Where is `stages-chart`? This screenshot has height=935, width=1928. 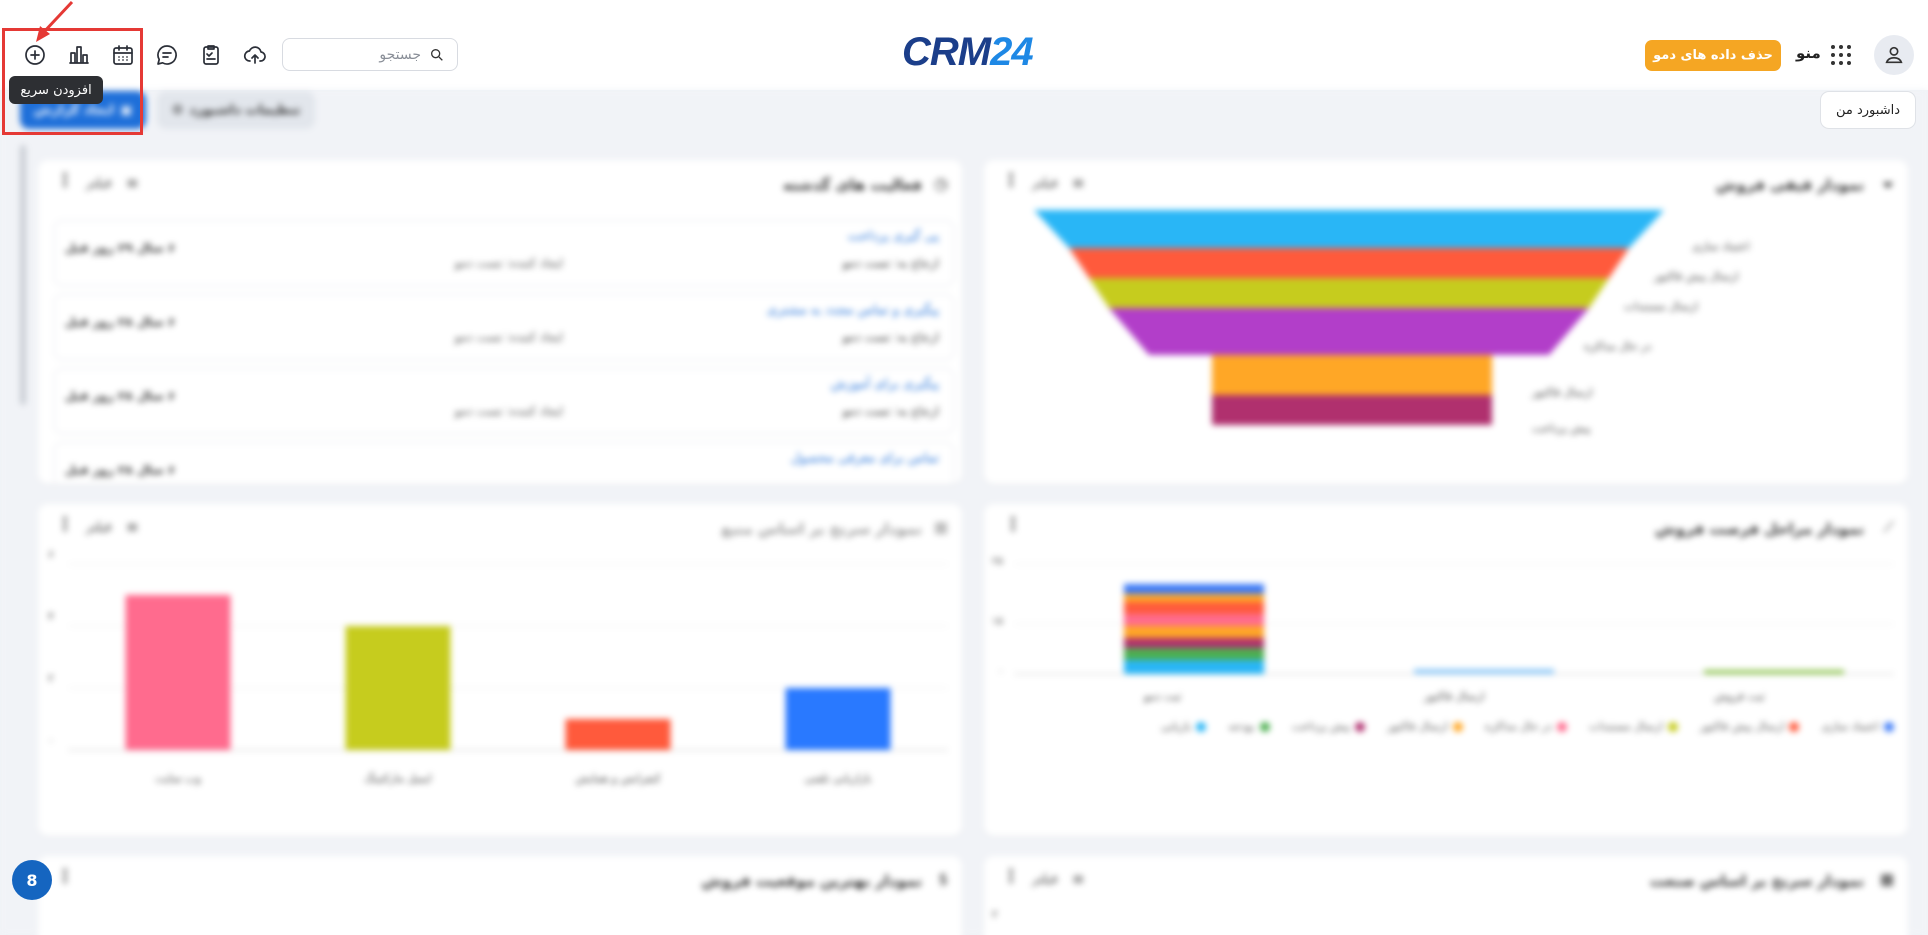
stages-chart is located at coordinates (1454, 619).